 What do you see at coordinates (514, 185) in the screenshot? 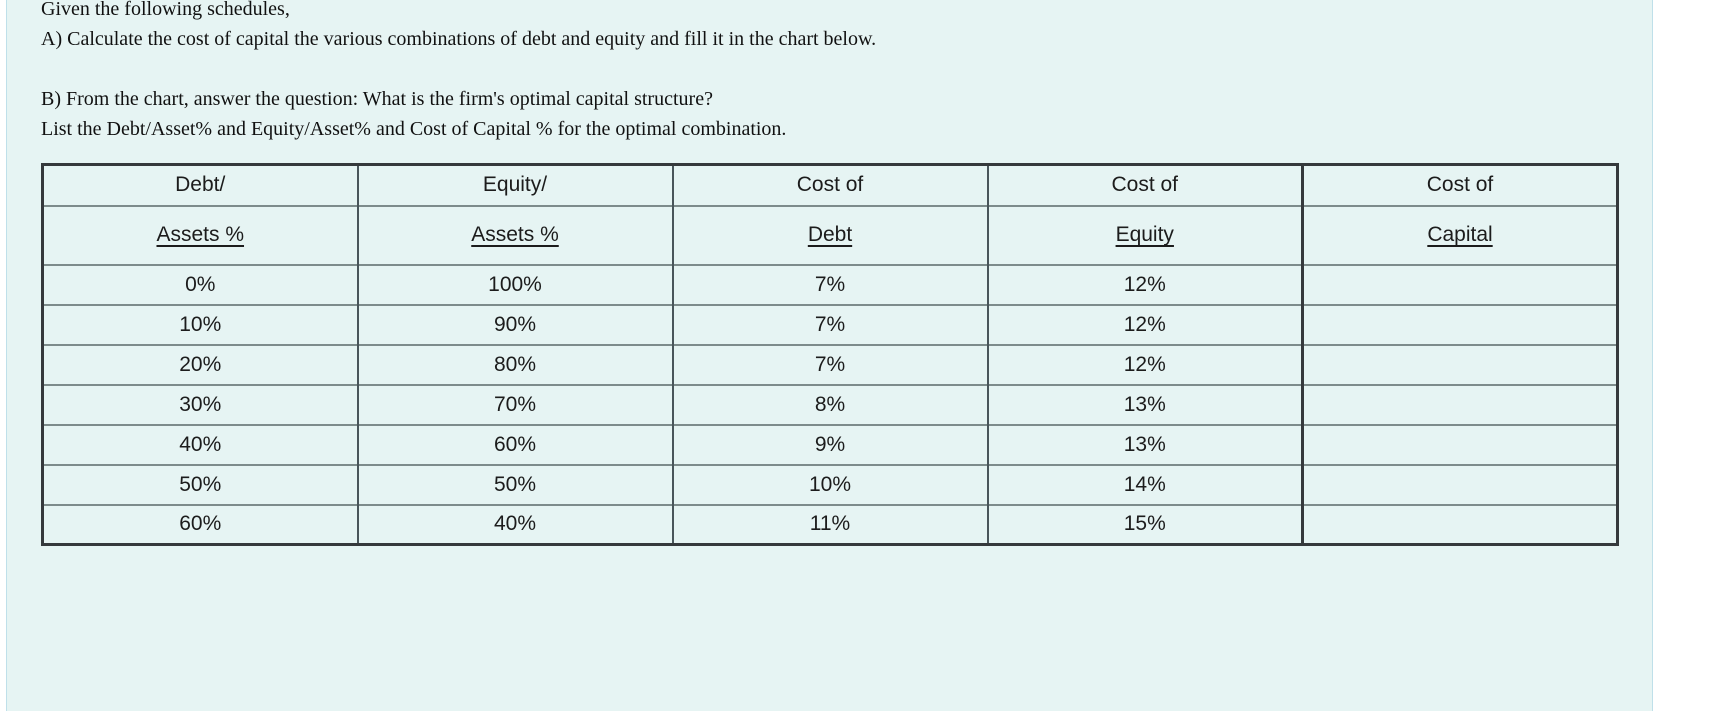
I see `column-header-equity-assets-top: Equity/` at bounding box center [514, 185].